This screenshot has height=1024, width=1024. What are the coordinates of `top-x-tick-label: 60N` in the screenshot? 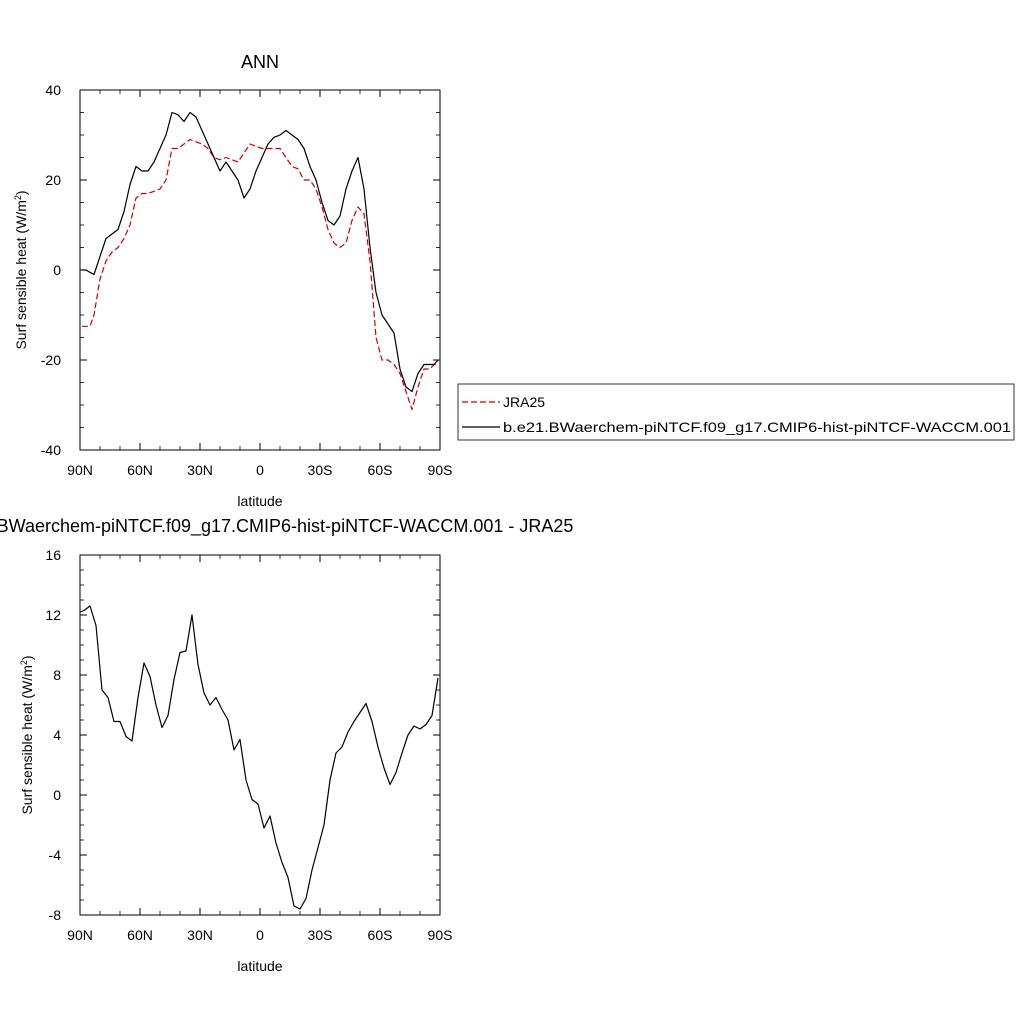 It's located at (140, 470).